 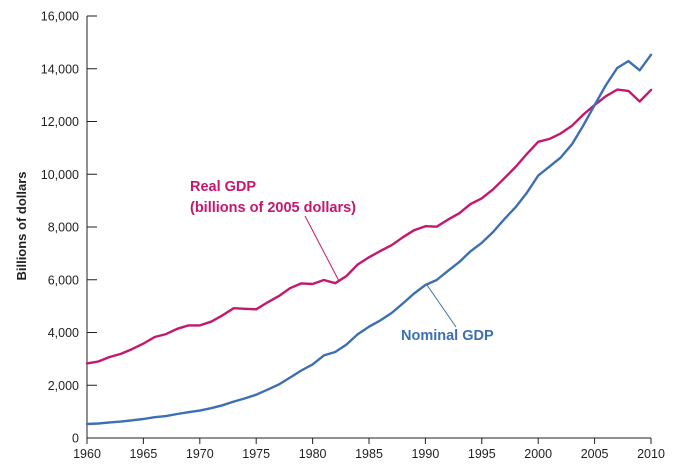 I want to click on x-tick-label: 1995, so click(x=482, y=454).